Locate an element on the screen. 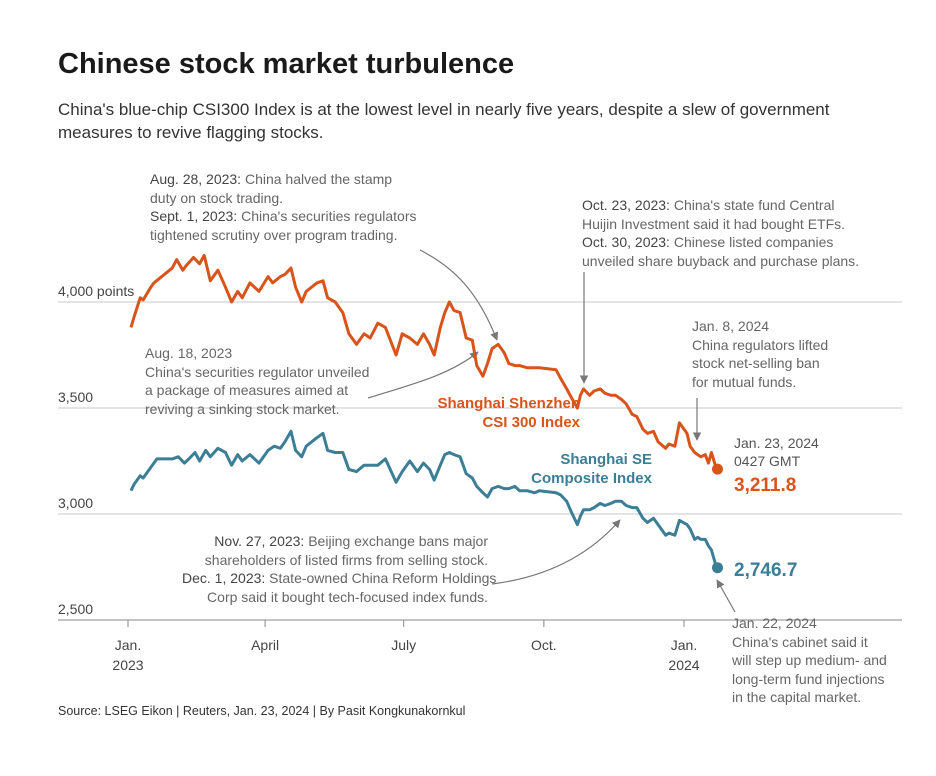 The height and width of the screenshot is (776, 936). chart-title: Chinese stock market turbulence is located at coordinates (286, 64).